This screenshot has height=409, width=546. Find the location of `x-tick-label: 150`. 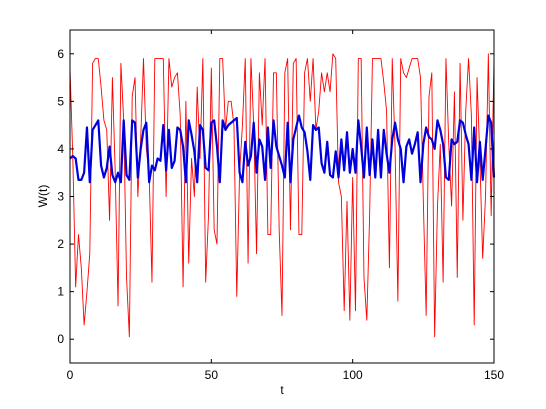

x-tick-label: 150 is located at coordinates (494, 375).